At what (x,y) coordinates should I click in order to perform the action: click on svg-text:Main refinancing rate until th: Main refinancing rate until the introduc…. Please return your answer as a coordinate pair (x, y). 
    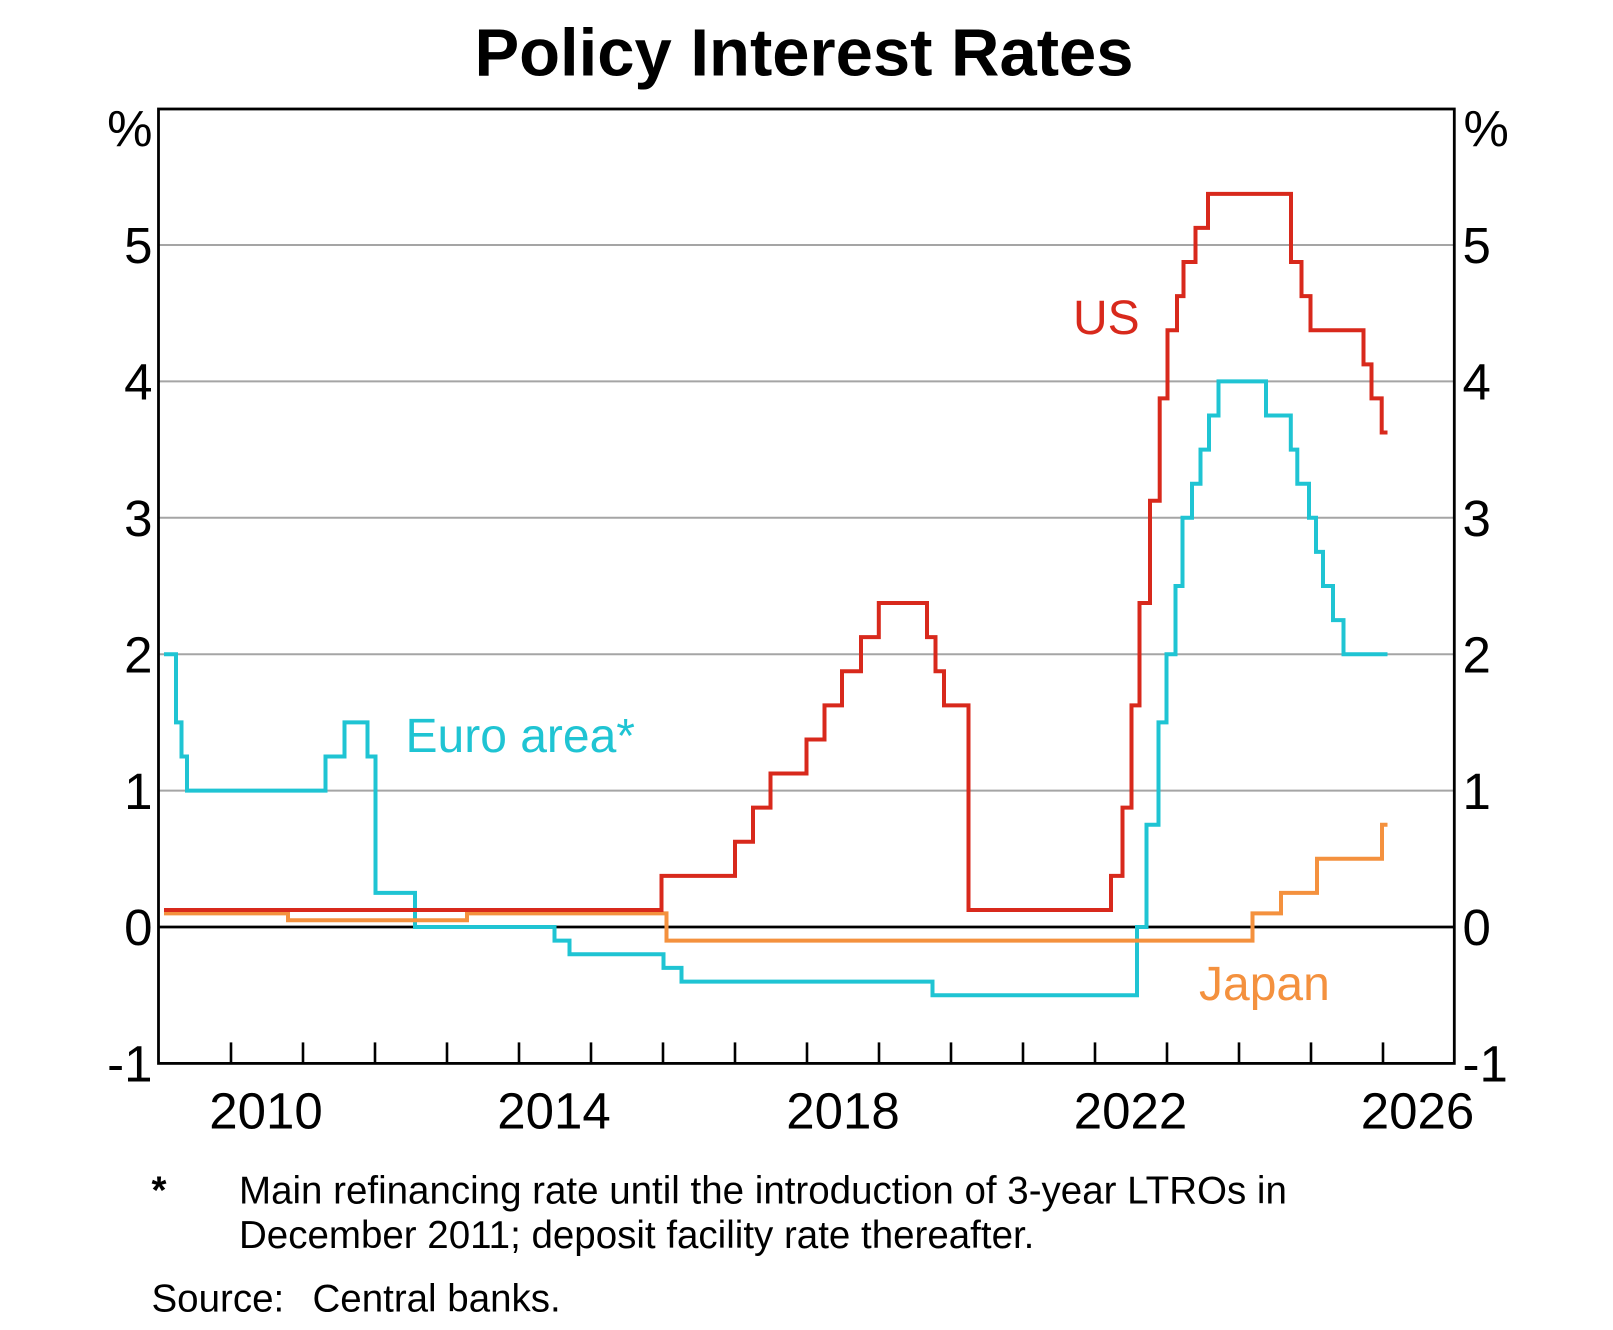
    Looking at the image, I should click on (763, 1190).